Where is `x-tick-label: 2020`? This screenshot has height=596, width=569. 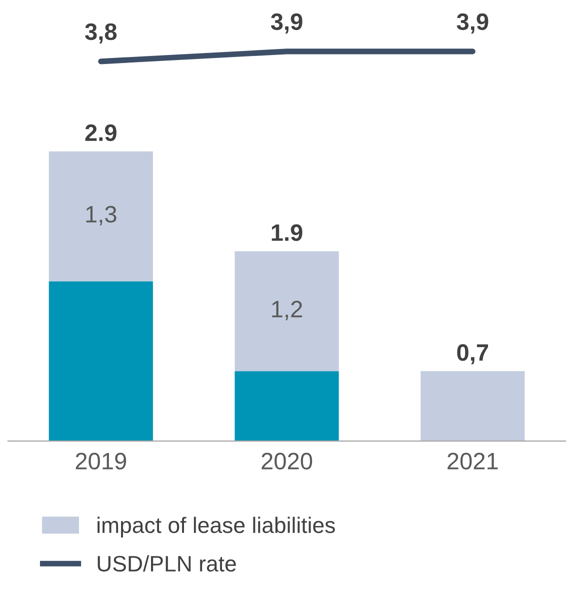 x-tick-label: 2020 is located at coordinates (287, 461).